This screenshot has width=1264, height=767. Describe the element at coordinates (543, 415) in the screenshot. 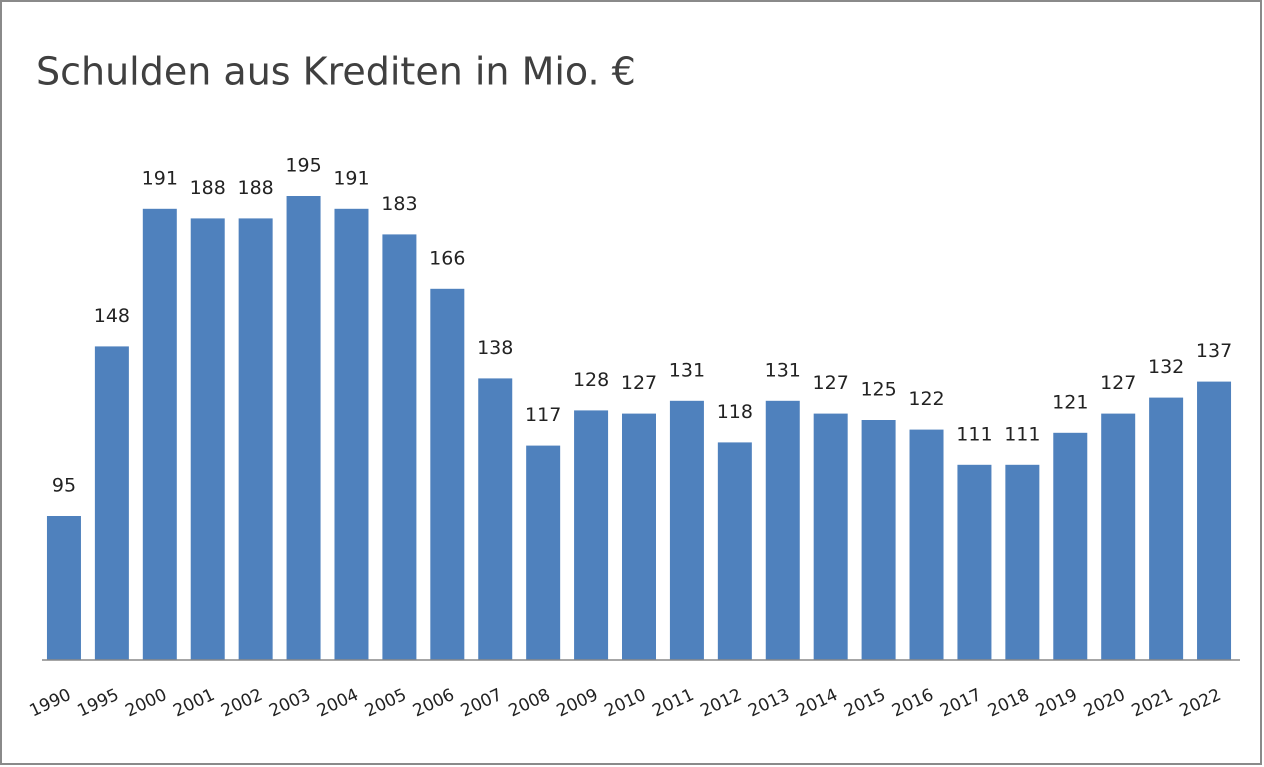

I see `data-label: 117` at that location.